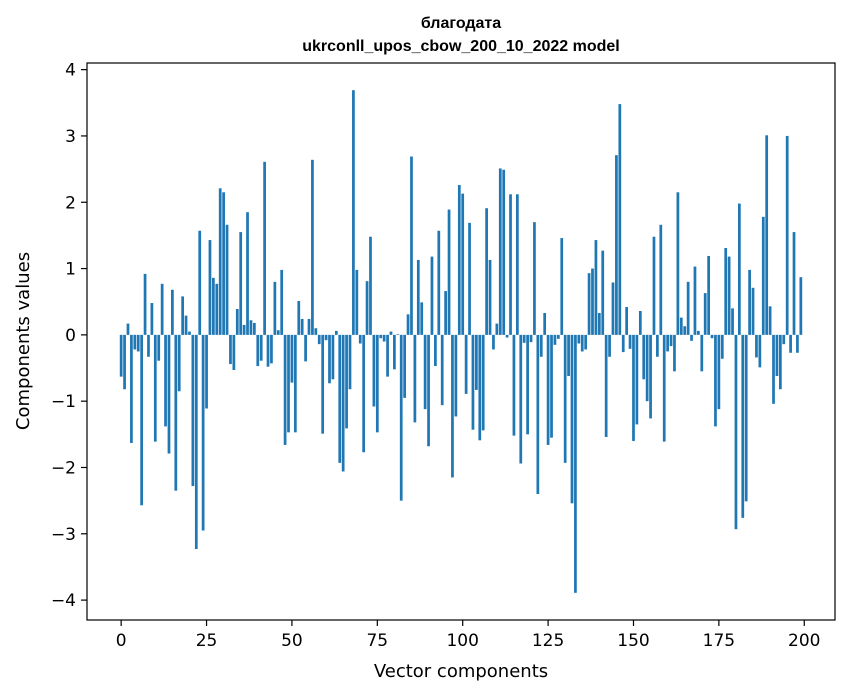 This screenshot has height=700, width=847. I want to click on y-tick-label: −4, so click(63, 601).